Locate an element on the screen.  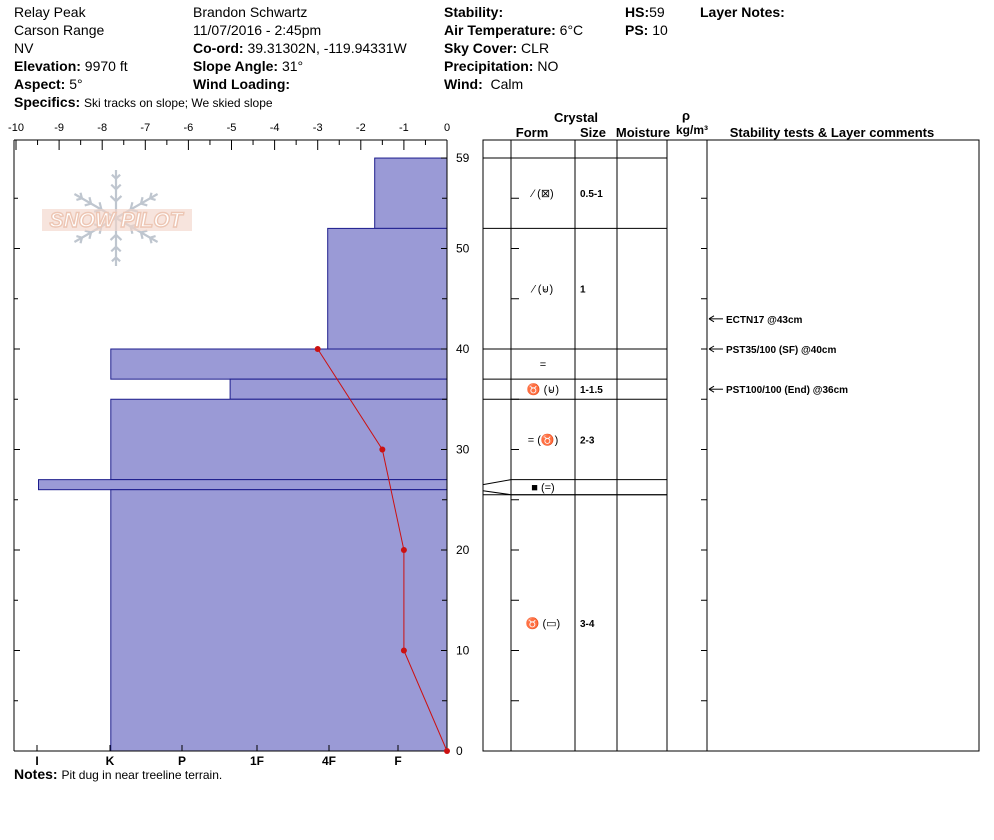
hardness-tick-label: P is located at coordinates (182, 761).